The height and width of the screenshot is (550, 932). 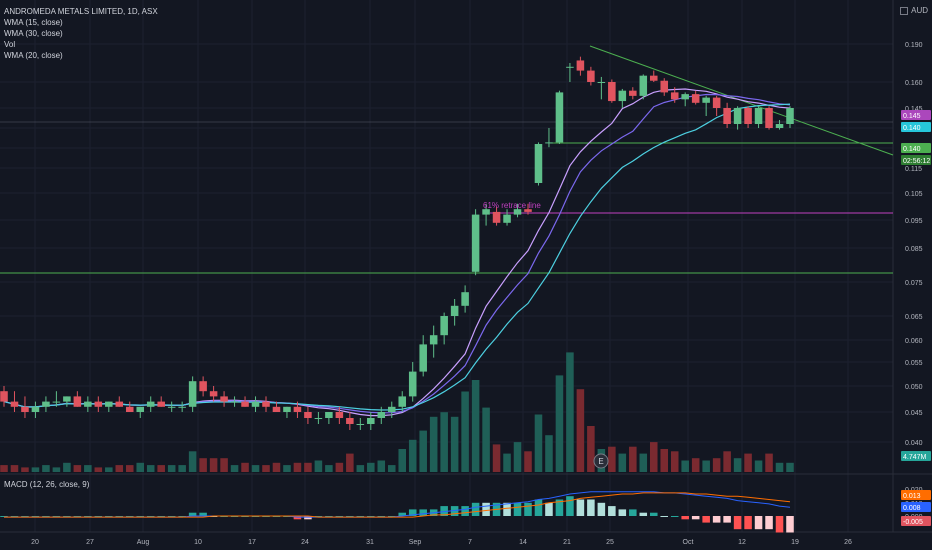 What do you see at coordinates (914, 10) in the screenshot?
I see `currency-label: AUD` at bounding box center [914, 10].